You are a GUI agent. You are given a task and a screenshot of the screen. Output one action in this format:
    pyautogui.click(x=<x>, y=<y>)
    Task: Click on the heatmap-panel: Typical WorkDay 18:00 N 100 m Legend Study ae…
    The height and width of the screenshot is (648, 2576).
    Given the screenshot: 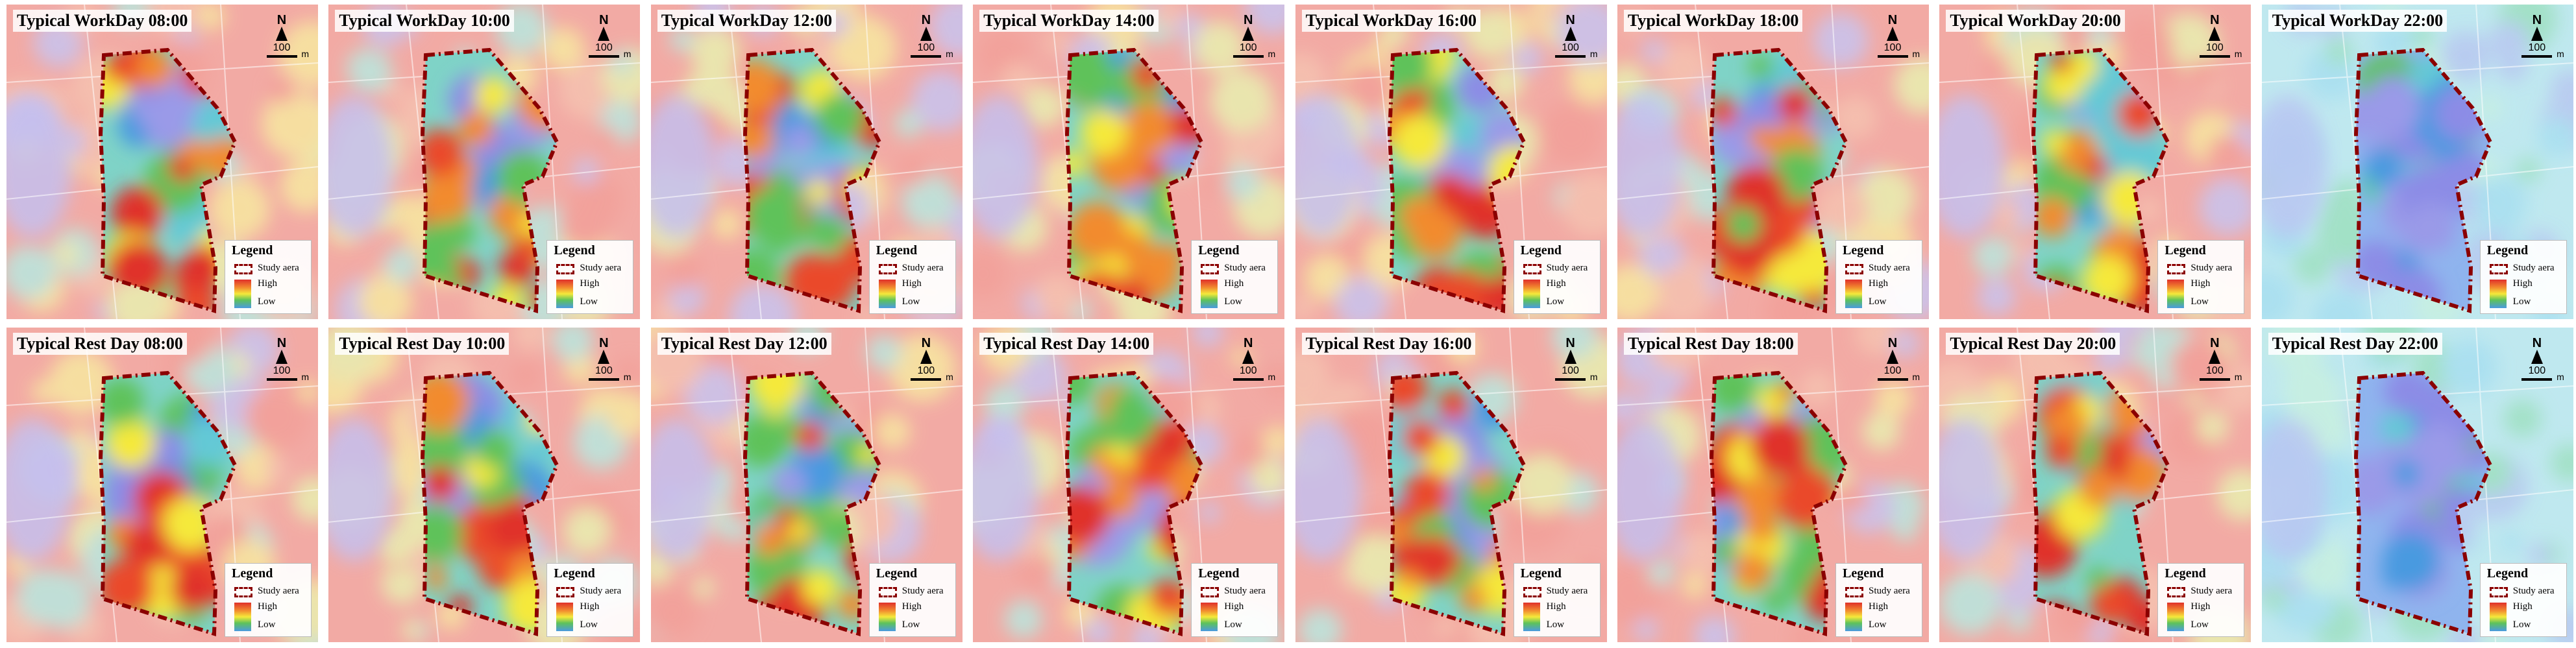 What is the action you would take?
    pyautogui.click(x=1773, y=162)
    